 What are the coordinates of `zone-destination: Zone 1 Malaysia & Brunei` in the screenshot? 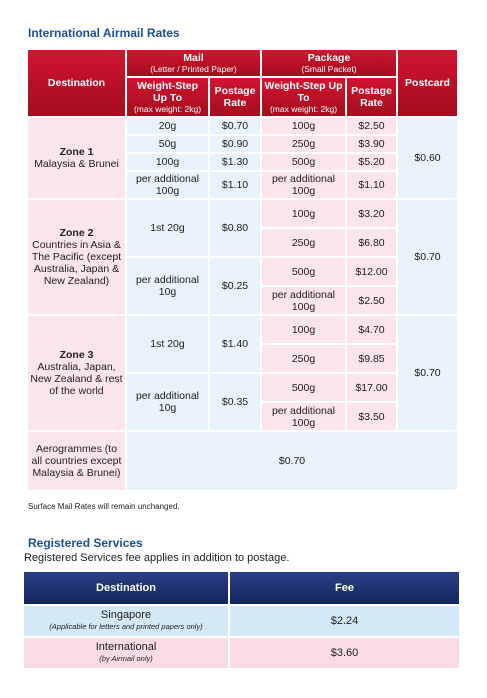 It's located at (76, 158).